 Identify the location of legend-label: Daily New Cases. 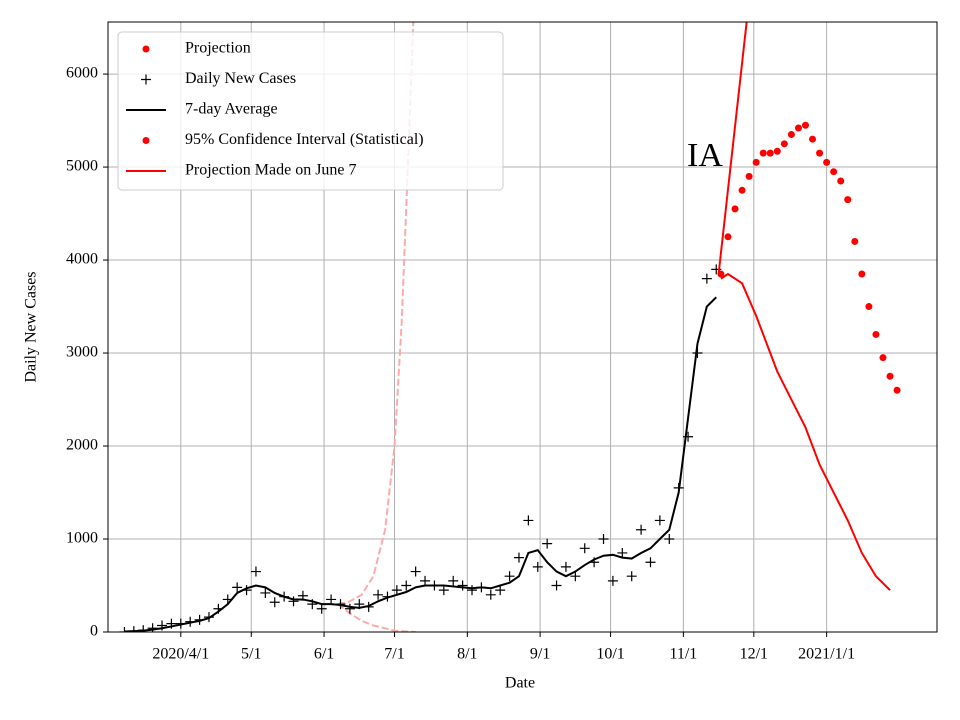
(240, 78).